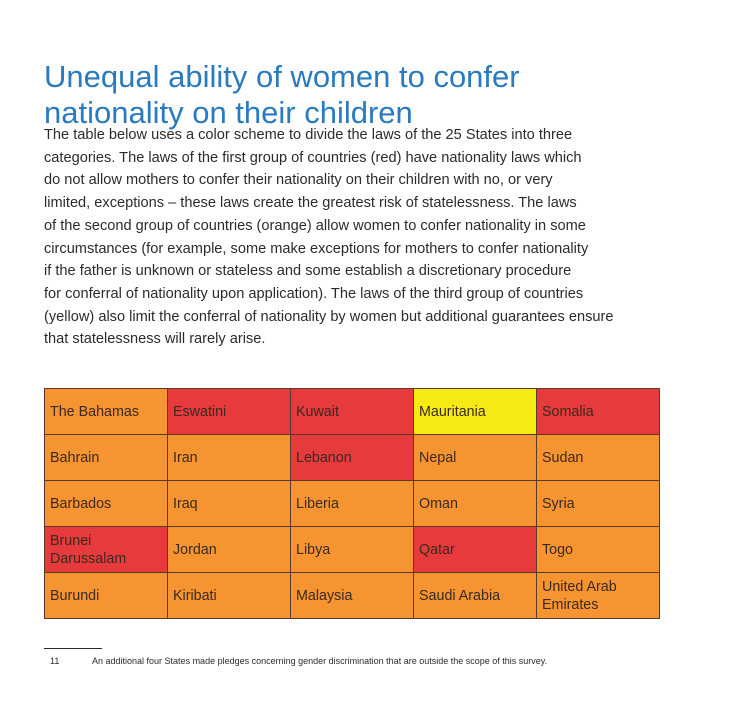 The image size is (737, 704). What do you see at coordinates (229, 503) in the screenshot?
I see `country-cell: Iraq` at bounding box center [229, 503].